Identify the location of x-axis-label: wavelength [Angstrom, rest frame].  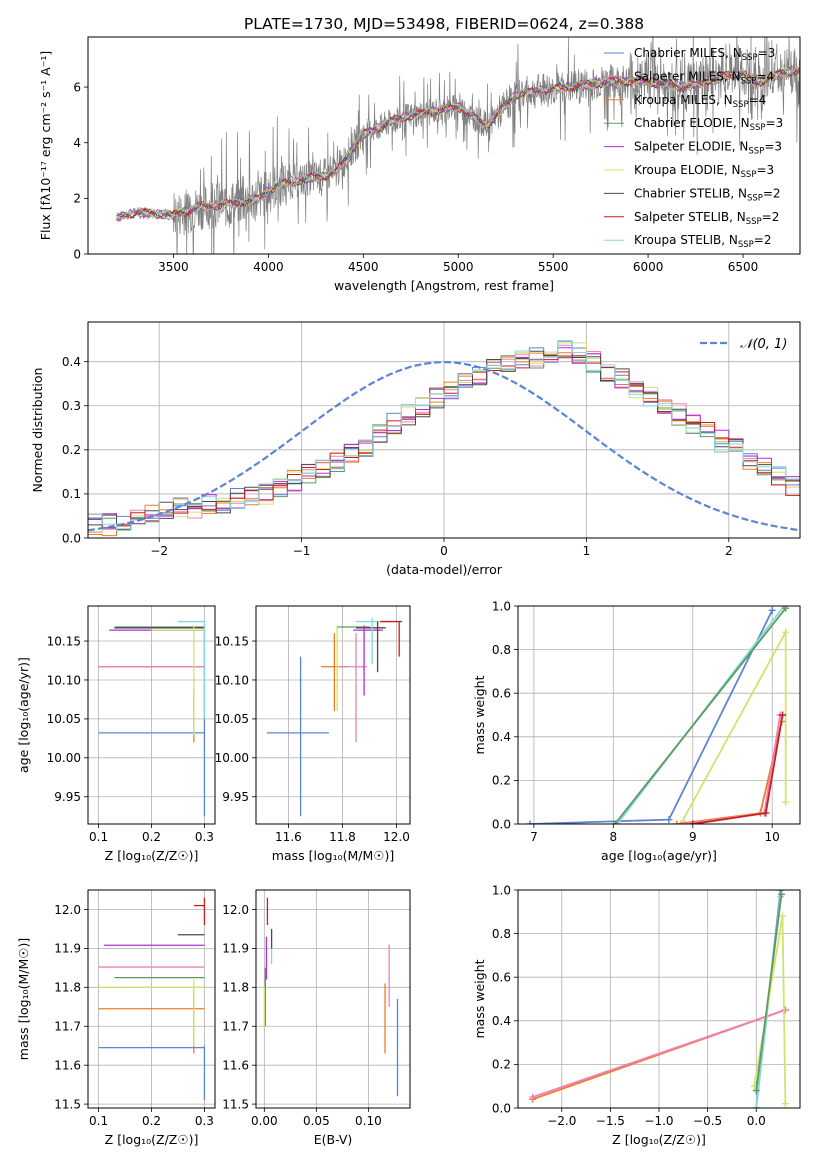
(444, 285).